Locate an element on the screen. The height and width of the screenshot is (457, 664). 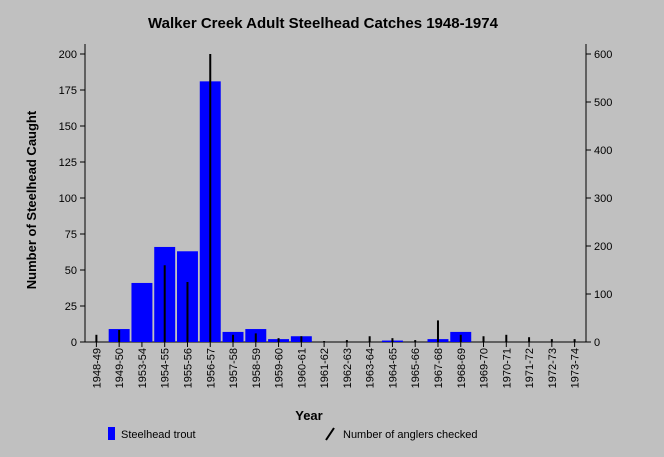
y-tick-label: 150 is located at coordinates (68, 127).